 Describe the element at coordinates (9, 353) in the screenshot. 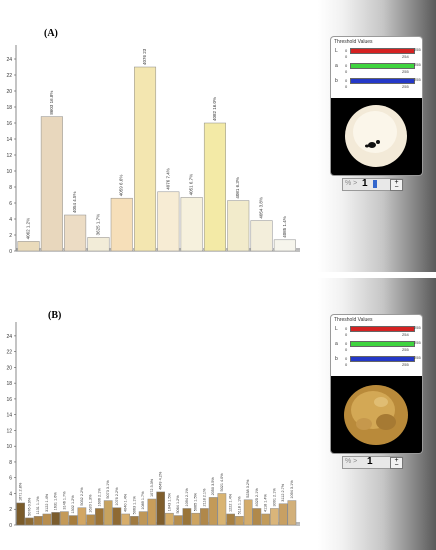

I see `y-tick-label: 22` at that location.